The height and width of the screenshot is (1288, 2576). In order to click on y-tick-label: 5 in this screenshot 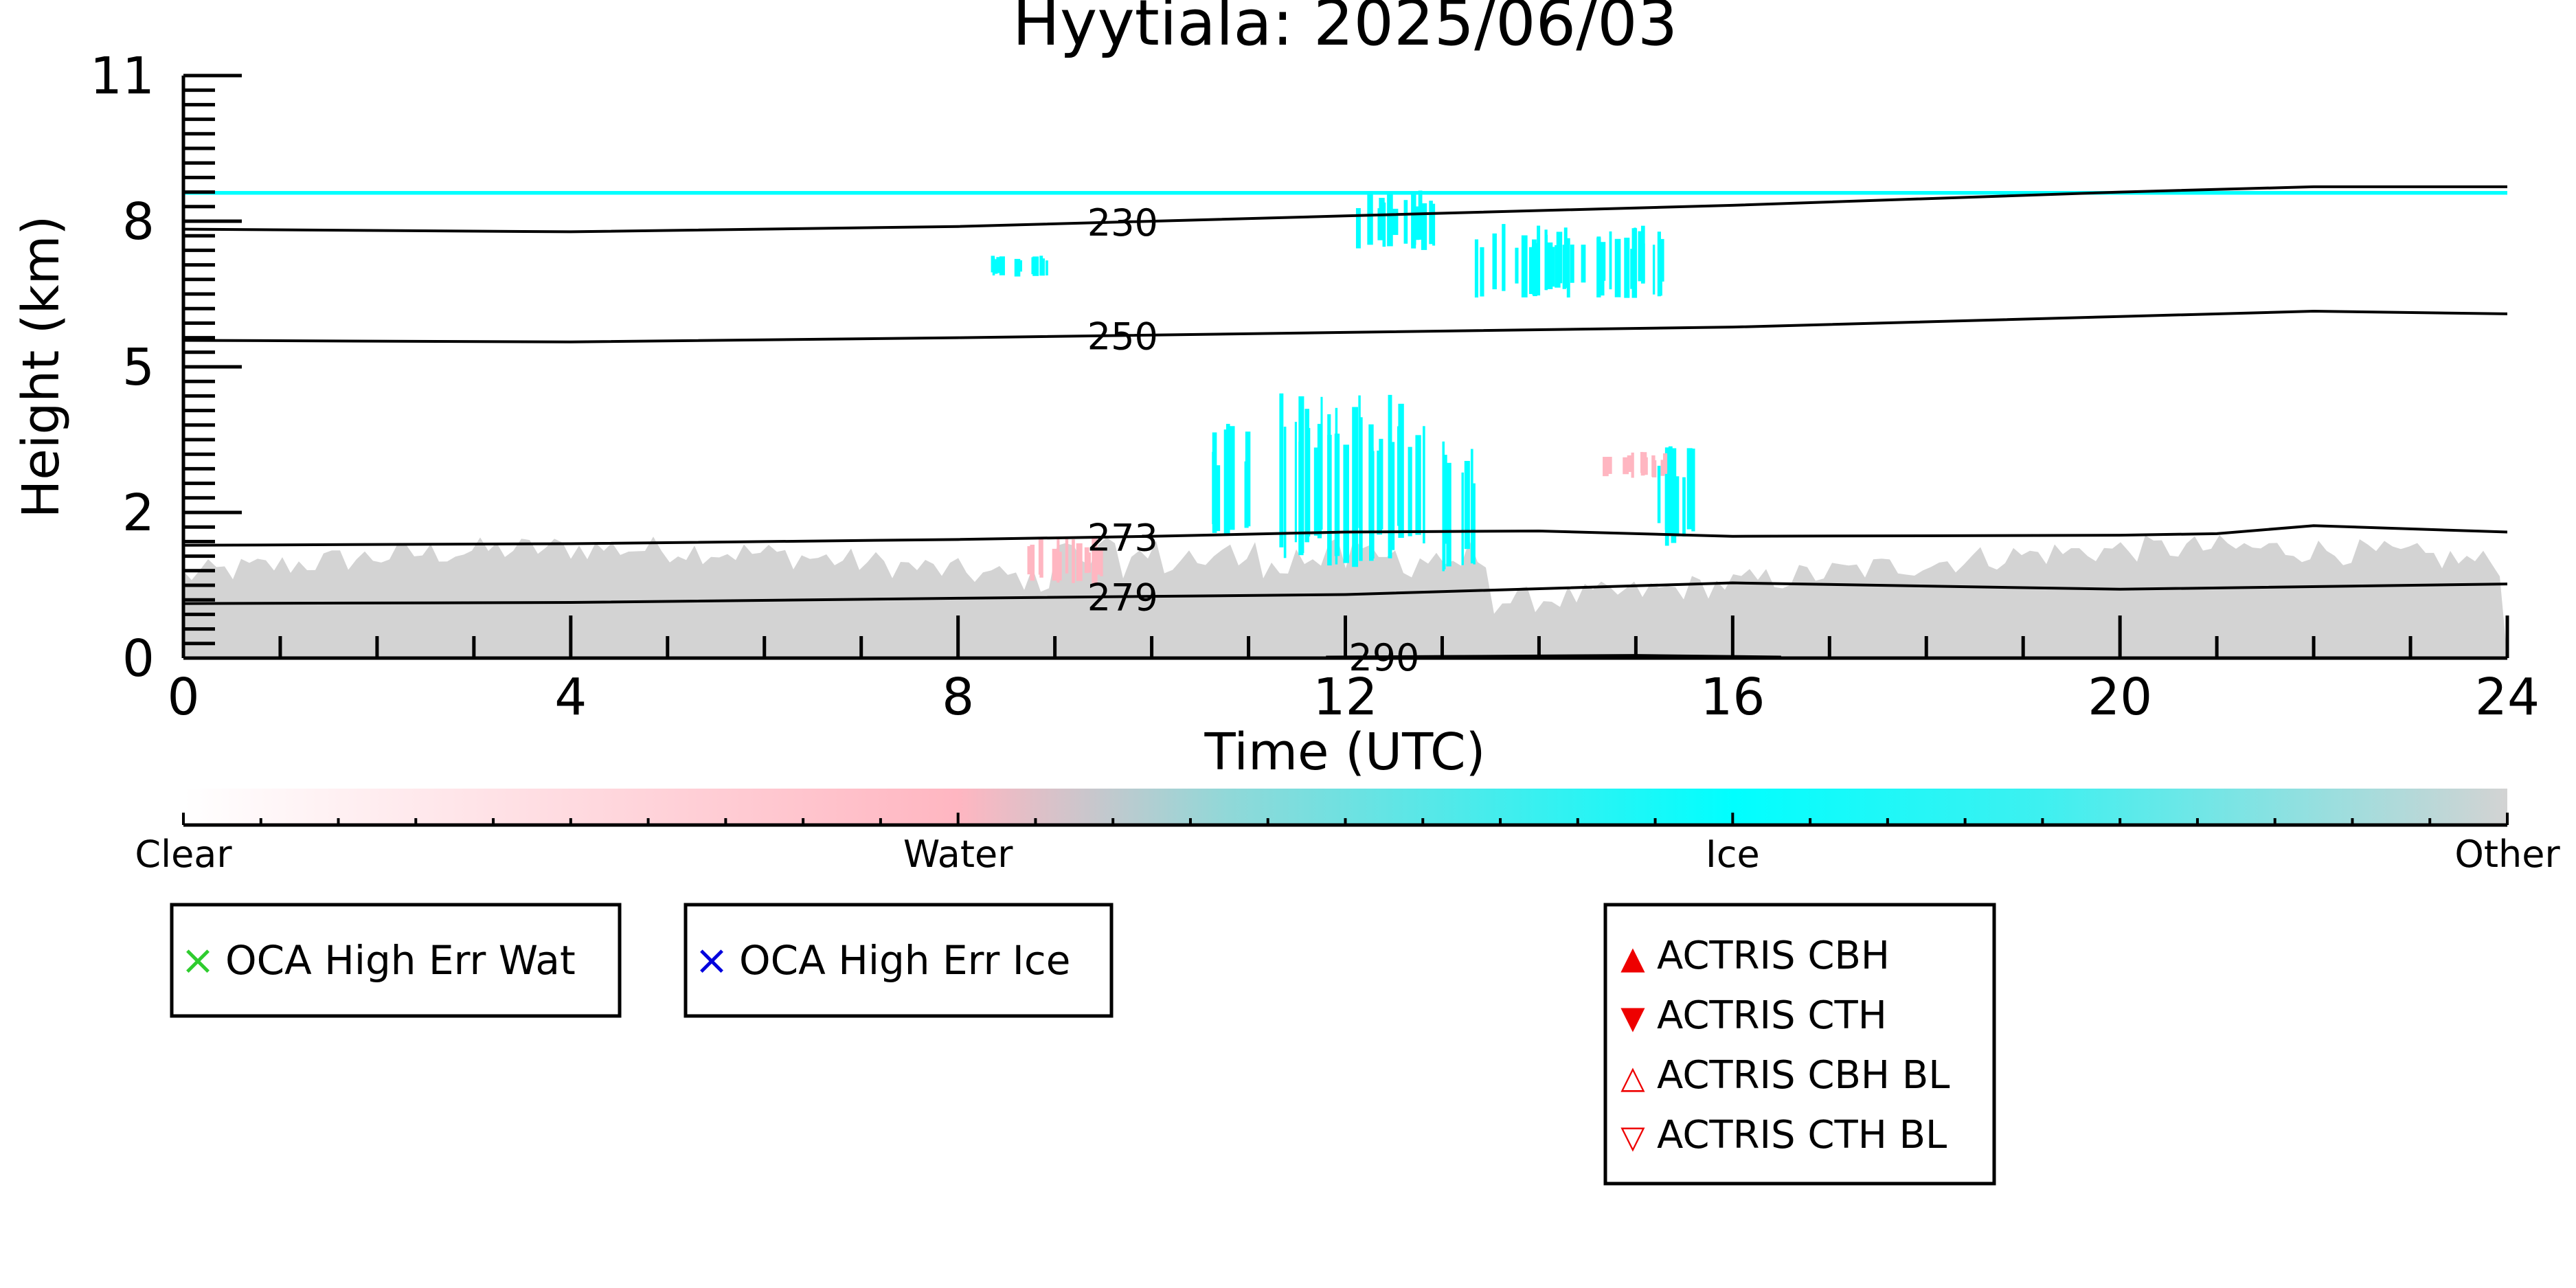, I will do `click(138, 367)`.